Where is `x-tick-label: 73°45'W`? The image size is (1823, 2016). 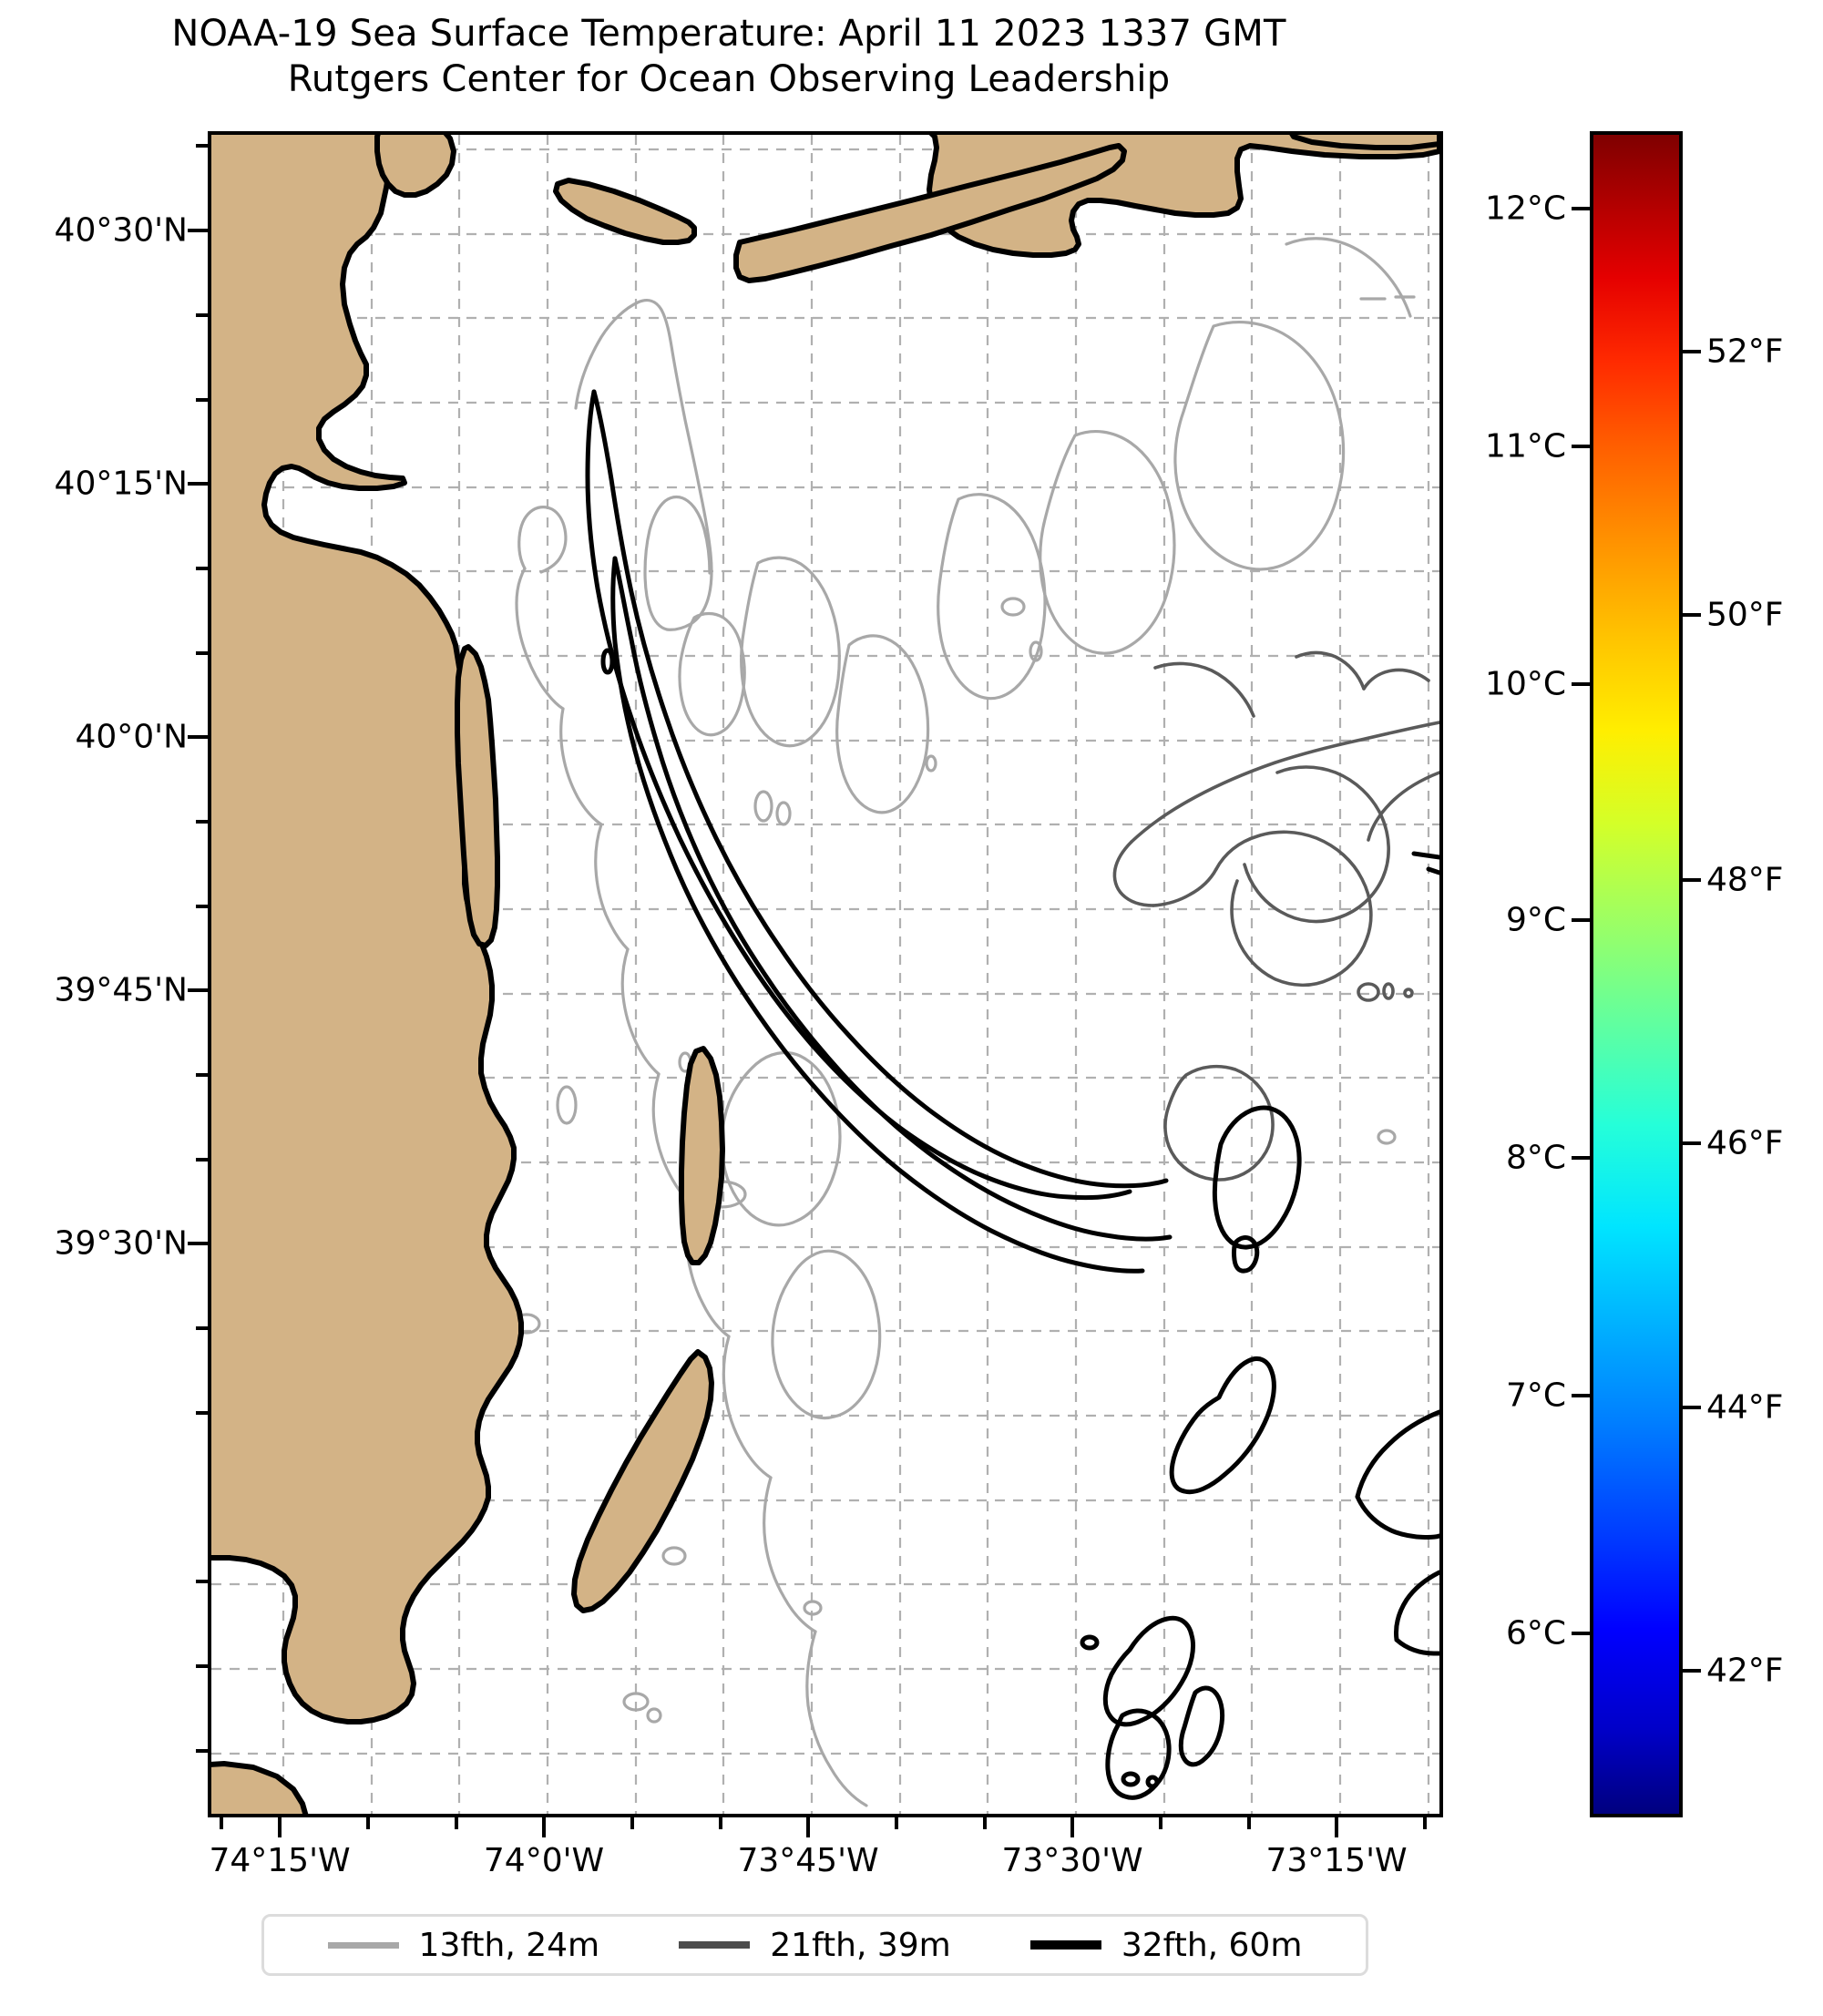 x-tick-label: 73°45'W is located at coordinates (808, 1860).